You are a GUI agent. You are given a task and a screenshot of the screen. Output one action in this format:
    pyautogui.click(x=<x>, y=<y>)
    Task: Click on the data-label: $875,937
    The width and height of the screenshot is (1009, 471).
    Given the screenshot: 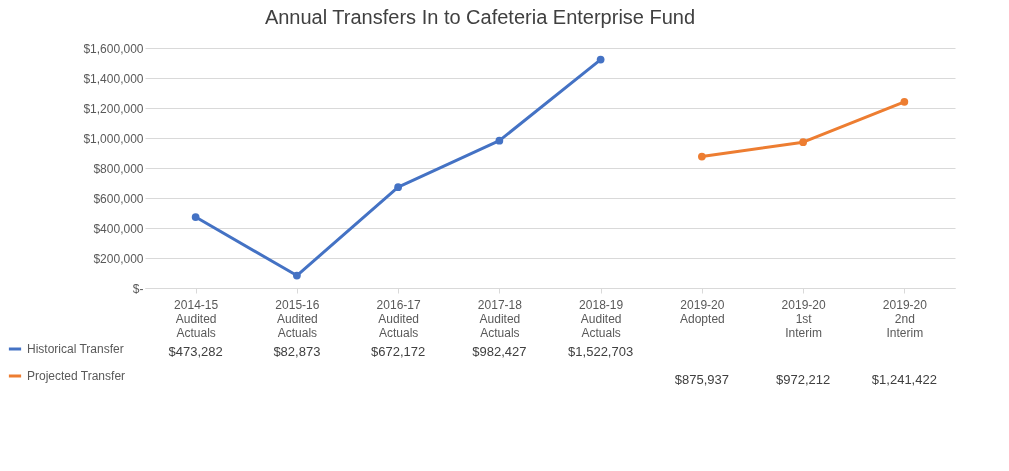 What is the action you would take?
    pyautogui.click(x=701, y=379)
    